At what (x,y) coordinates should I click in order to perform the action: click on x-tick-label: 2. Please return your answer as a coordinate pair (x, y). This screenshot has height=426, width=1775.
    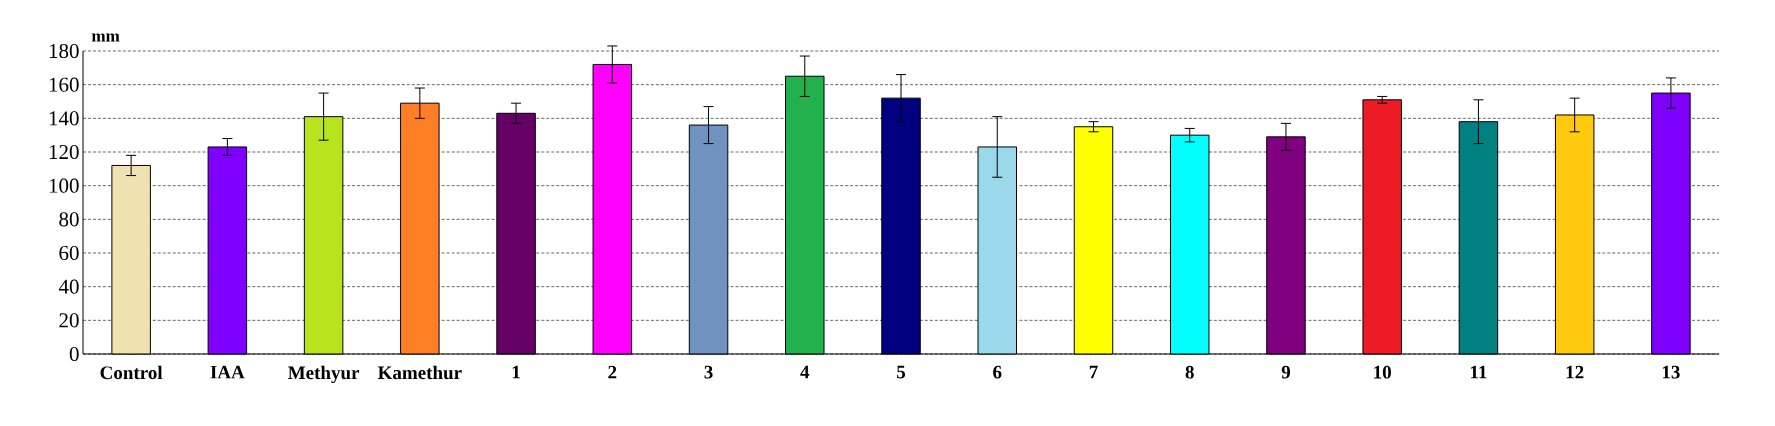
    Looking at the image, I should click on (612, 372).